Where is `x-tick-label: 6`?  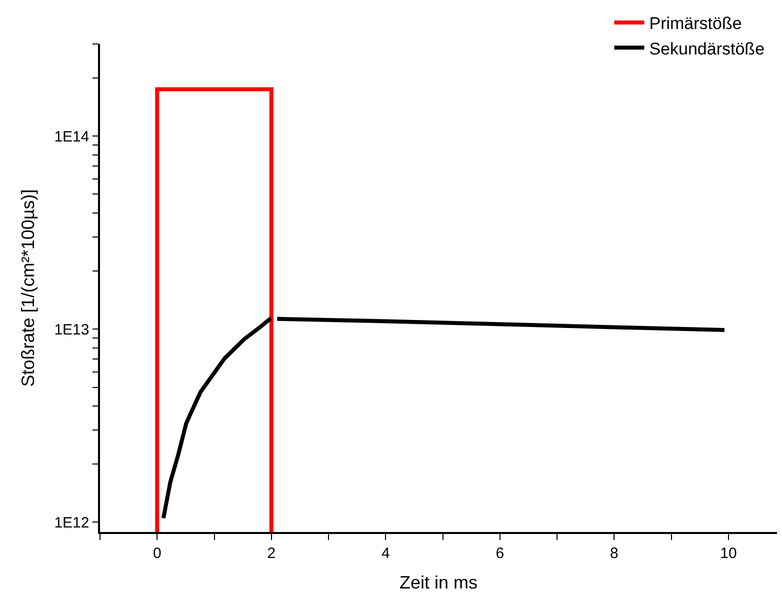
x-tick-label: 6 is located at coordinates (500, 553).